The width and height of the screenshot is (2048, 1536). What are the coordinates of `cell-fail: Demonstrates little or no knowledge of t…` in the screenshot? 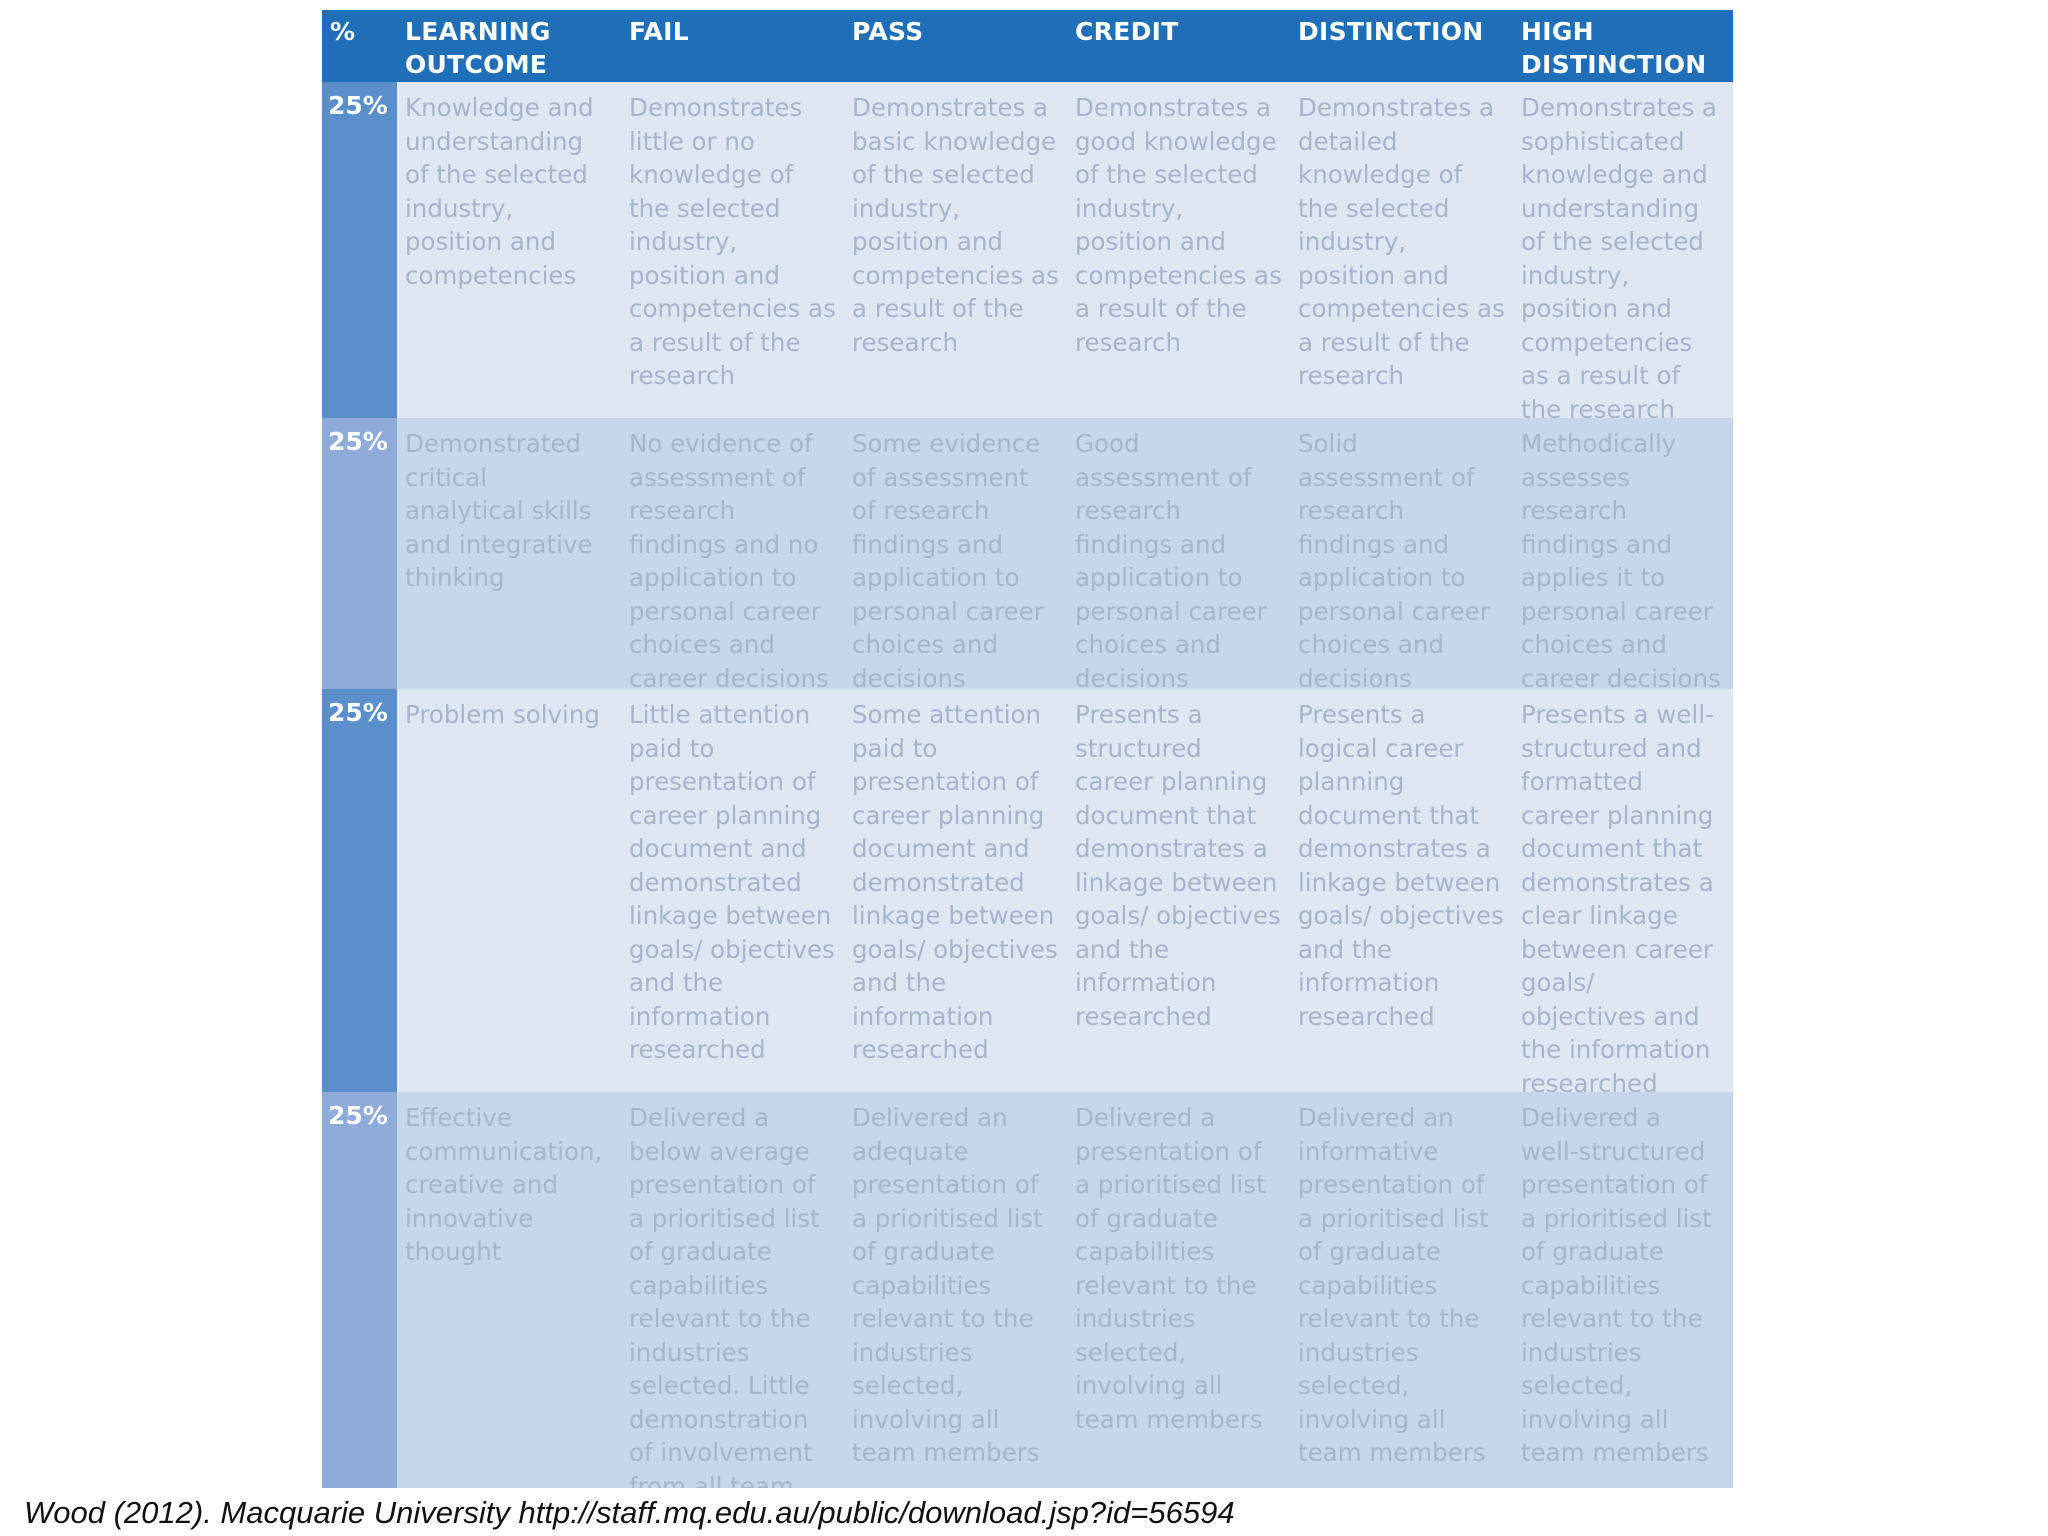 It's located at (732, 250).